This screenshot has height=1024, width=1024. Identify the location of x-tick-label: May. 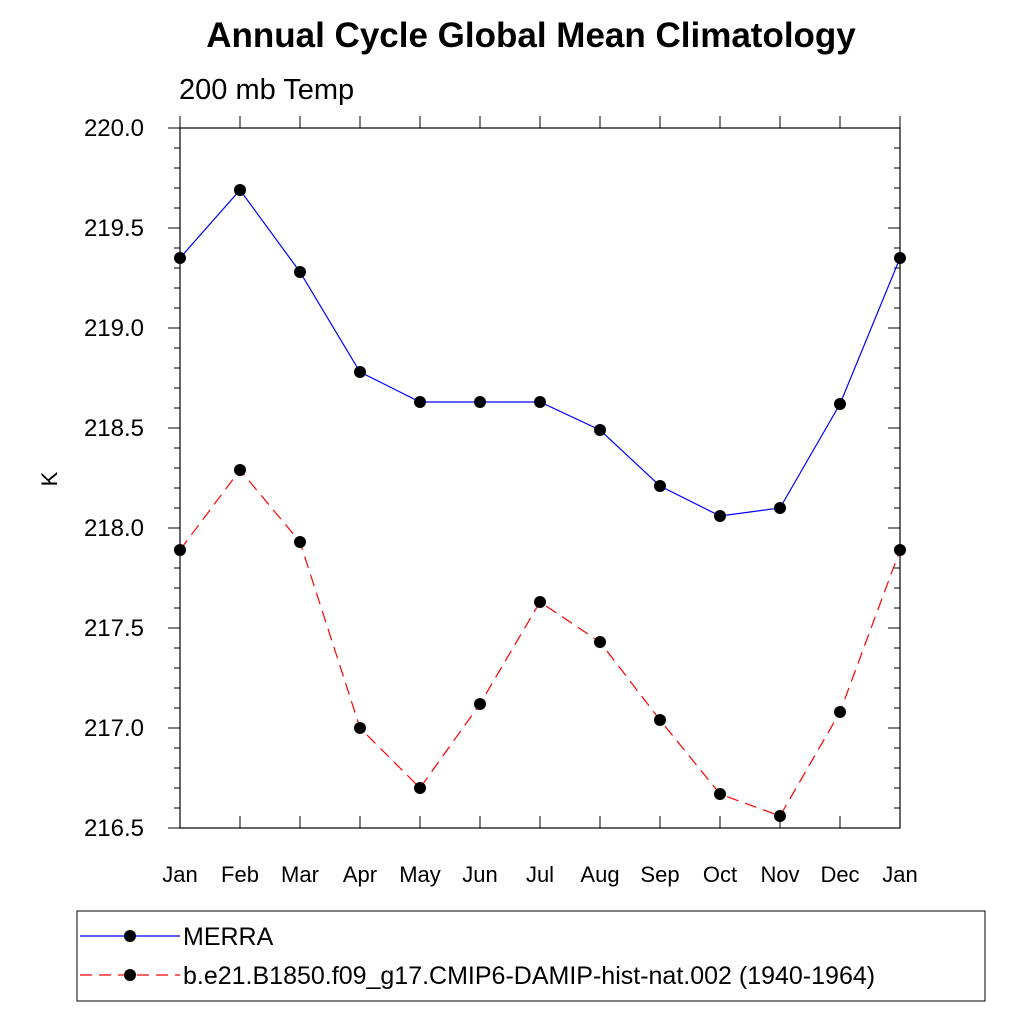
(420, 874).